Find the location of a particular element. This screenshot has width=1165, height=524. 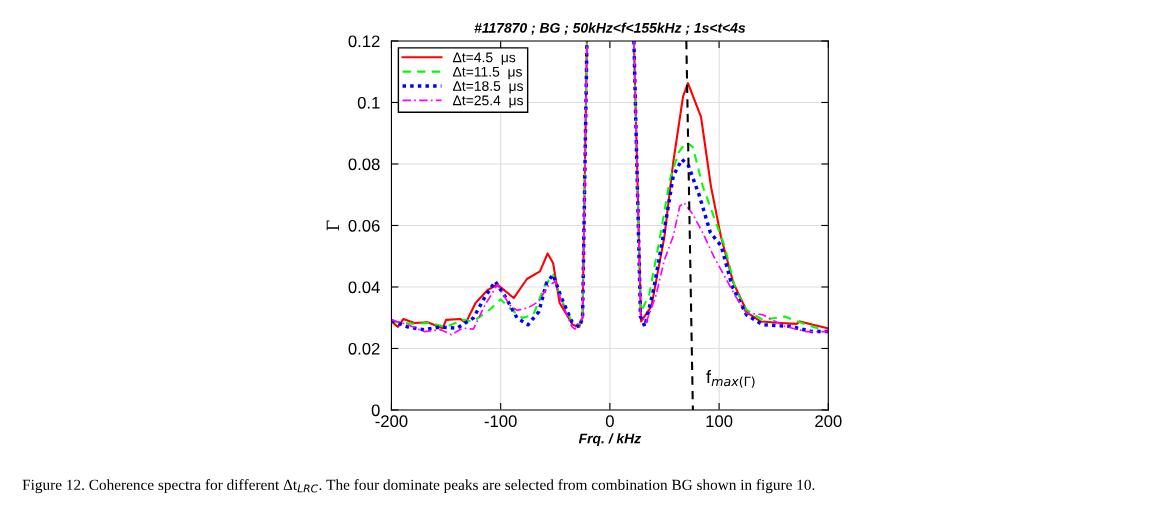

y-tick-label: 0.12 is located at coordinates (364, 41).